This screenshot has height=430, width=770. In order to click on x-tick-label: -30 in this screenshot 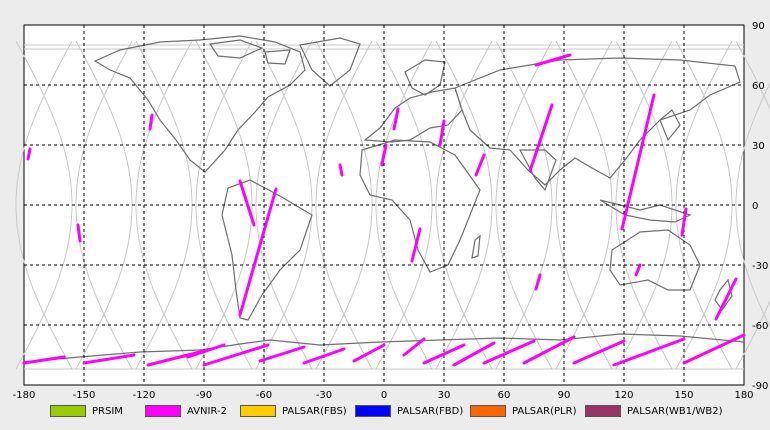, I will do `click(324, 395)`.